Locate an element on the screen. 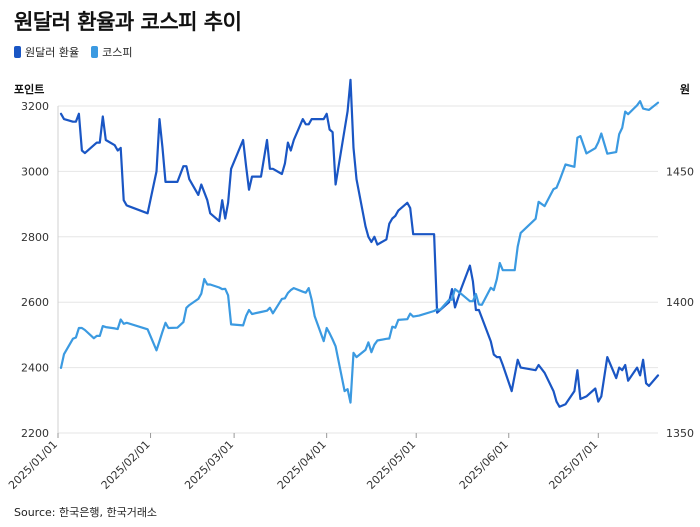 The image size is (700, 527). x-tick-label: 2025/03/01 is located at coordinates (209, 465).